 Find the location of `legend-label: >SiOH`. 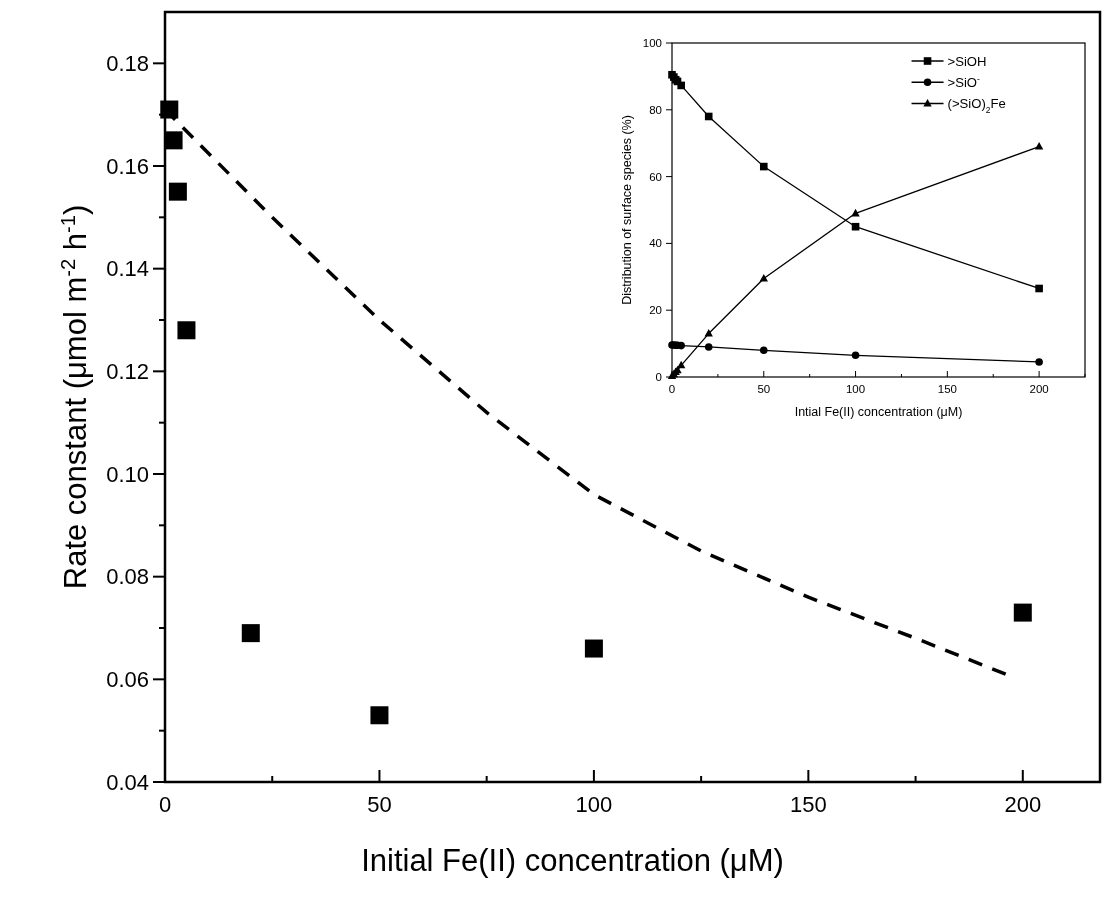

legend-label: >SiOH is located at coordinates (967, 61).